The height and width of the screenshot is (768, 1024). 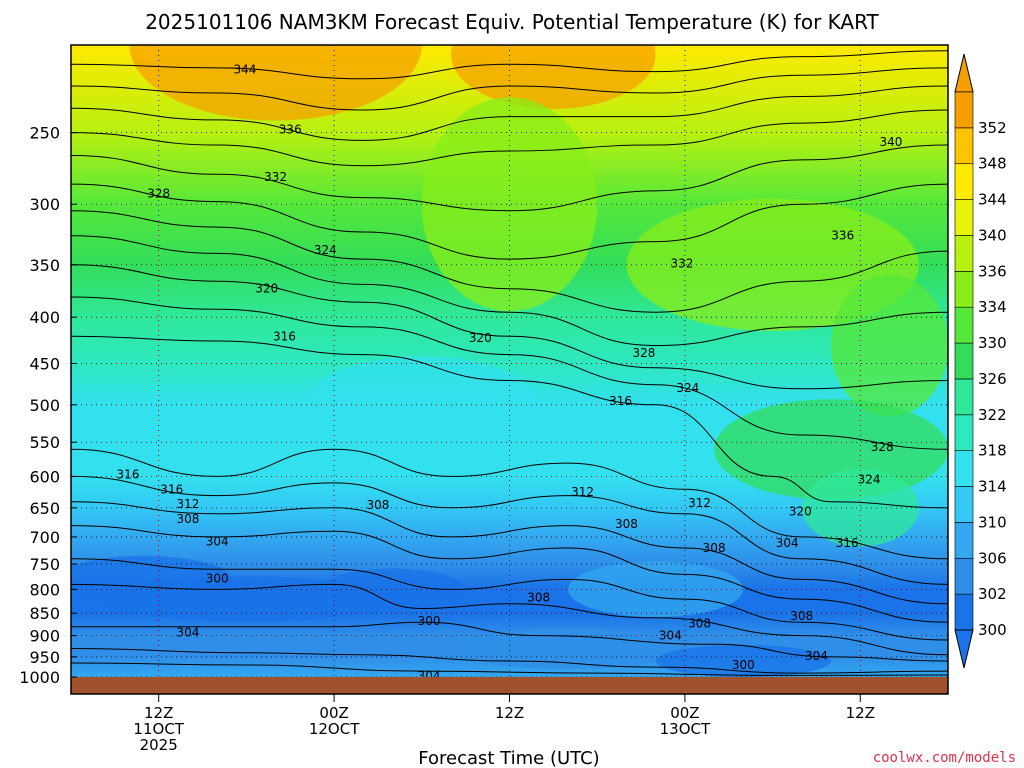 I want to click on x-tick-label: 2025, so click(x=159, y=745).